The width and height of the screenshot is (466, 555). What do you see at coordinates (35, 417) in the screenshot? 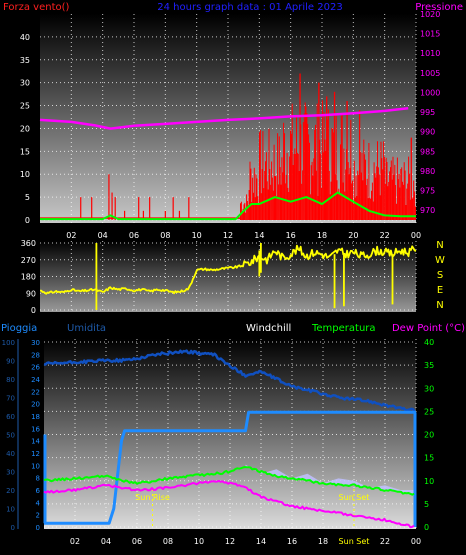
I see `rain-tick-label: 18` at bounding box center [35, 417].